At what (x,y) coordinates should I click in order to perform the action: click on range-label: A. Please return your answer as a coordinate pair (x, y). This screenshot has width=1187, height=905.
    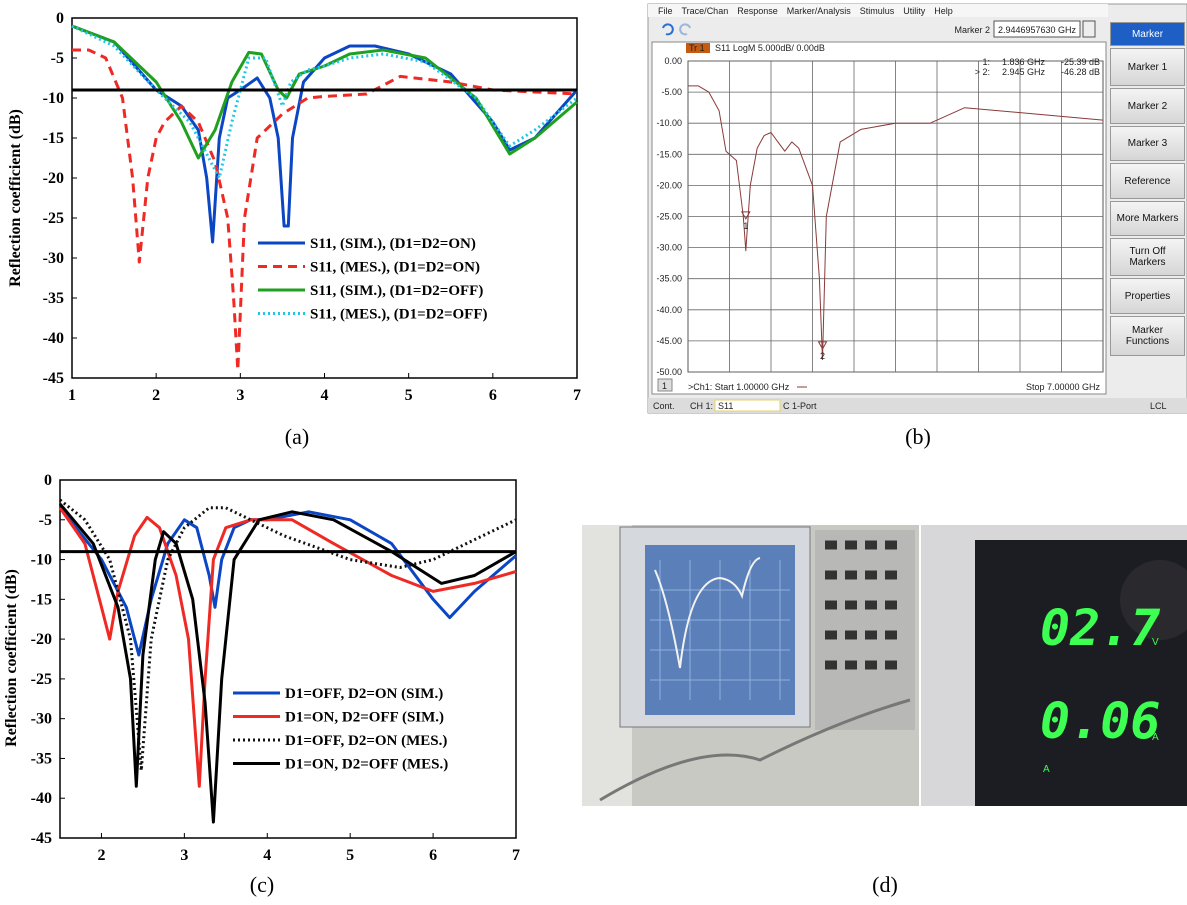
    Looking at the image, I should click on (1046, 769).